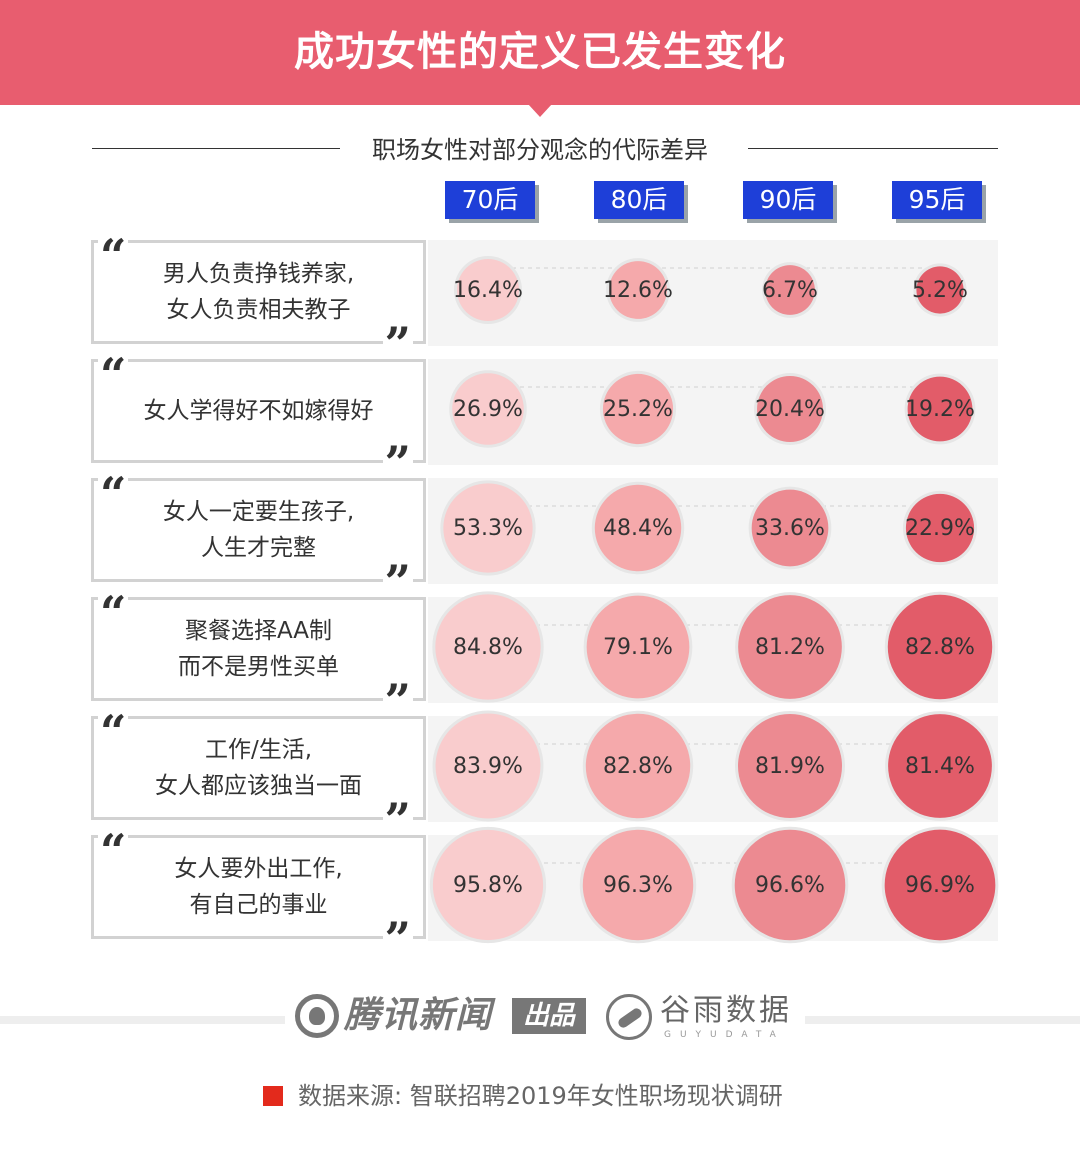 The image size is (1080, 1160). I want to click on statement-label-box: 女人一定要生孩子, 人生才完整 “”, so click(258, 538).